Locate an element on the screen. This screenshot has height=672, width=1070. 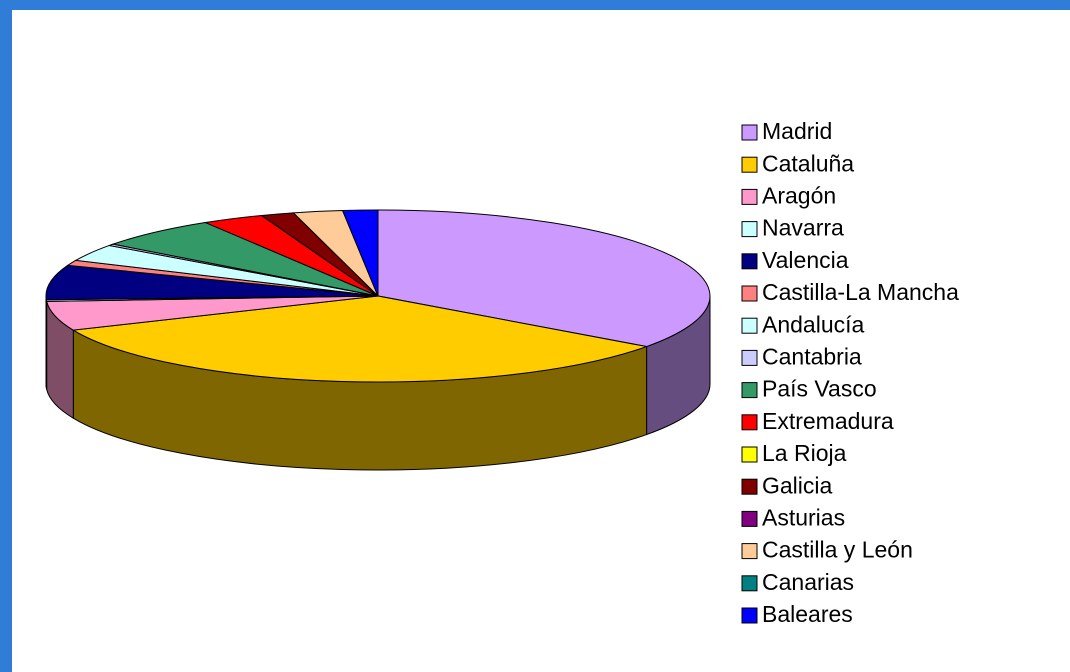
legend-label: Castilla-La Mancha is located at coordinates (860, 292).